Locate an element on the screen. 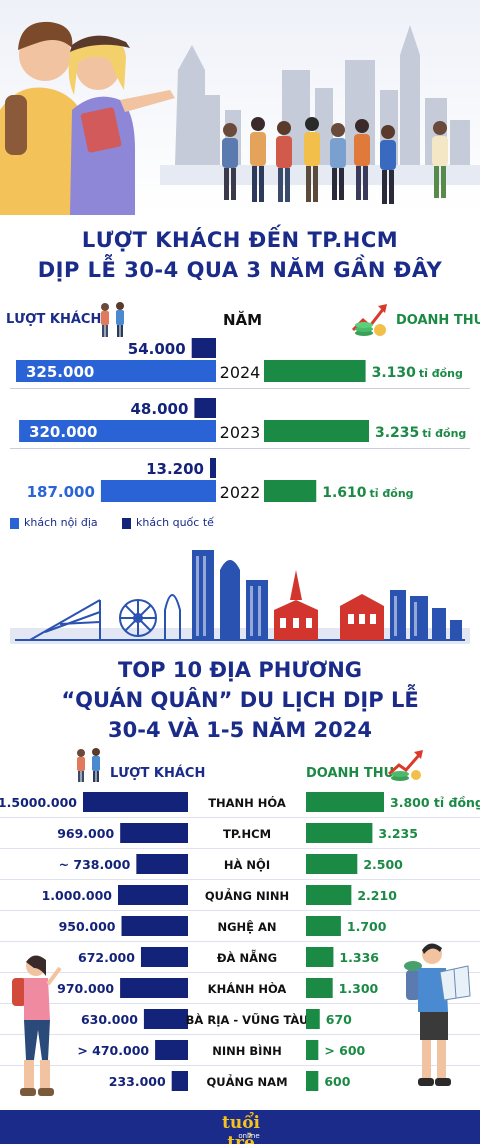 This screenshot has width=480, height=1144. domestic-bar-2023 is located at coordinates (118, 431).